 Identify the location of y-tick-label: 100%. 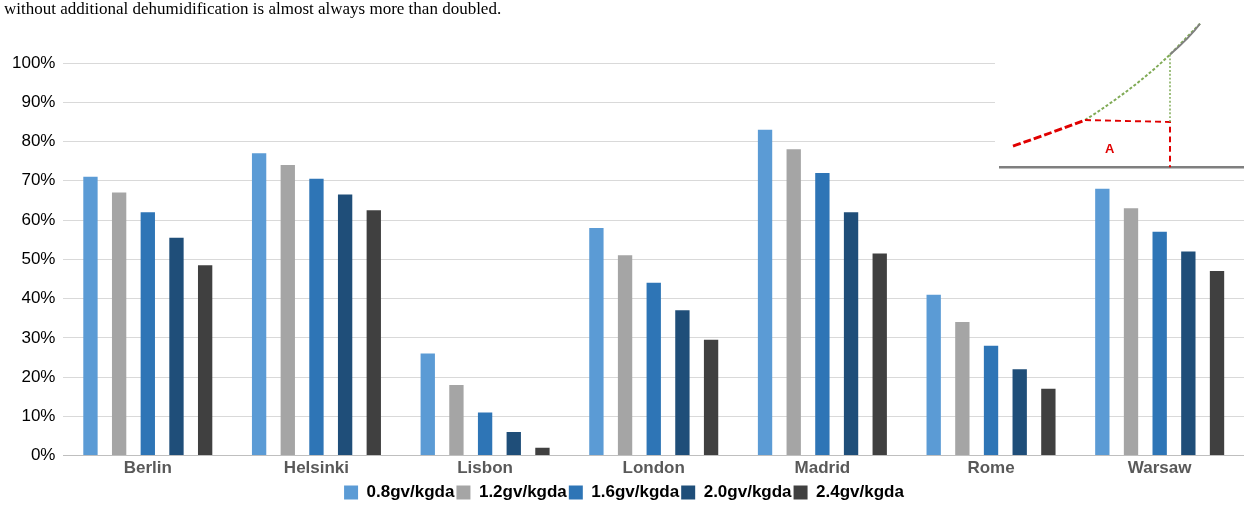
(34, 62).